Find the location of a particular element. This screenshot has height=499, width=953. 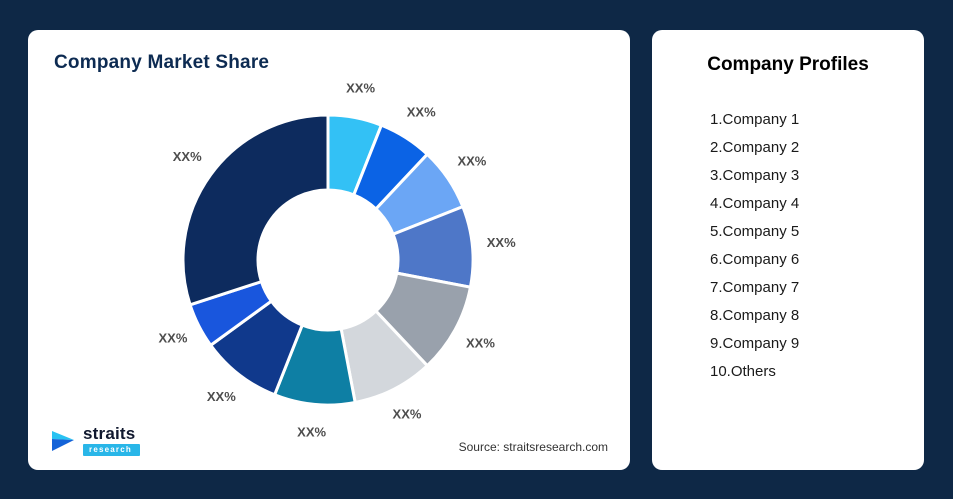

company-list-item: 2.Company 2 is located at coordinates (755, 147).